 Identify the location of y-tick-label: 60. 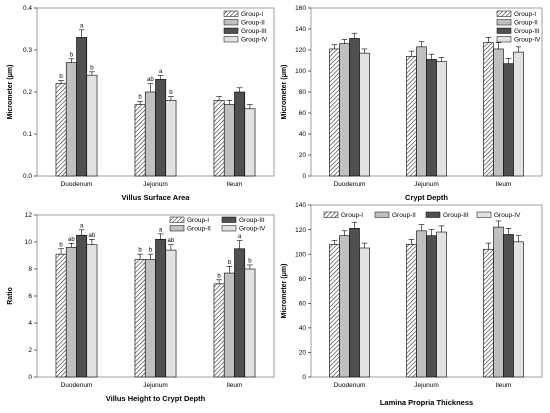
(303, 113).